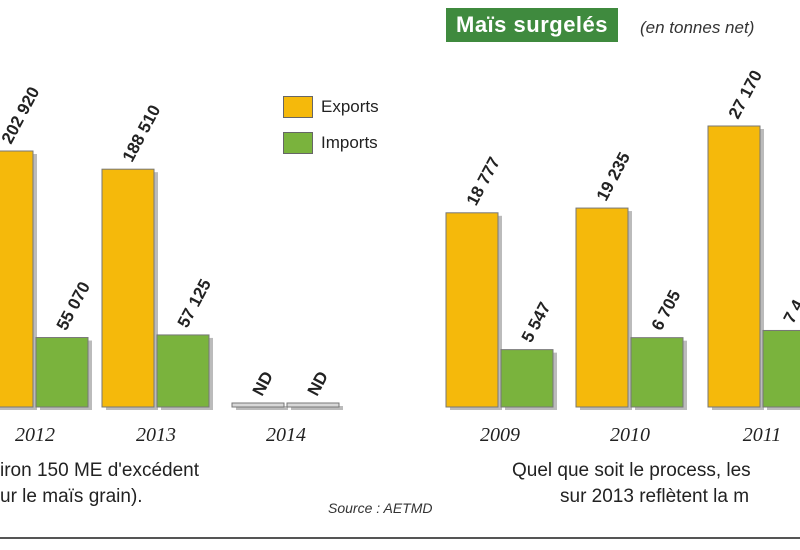 Image resolution: width=800 pixels, height=550 pixels. I want to click on legend: Exports Imports, so click(331, 132).